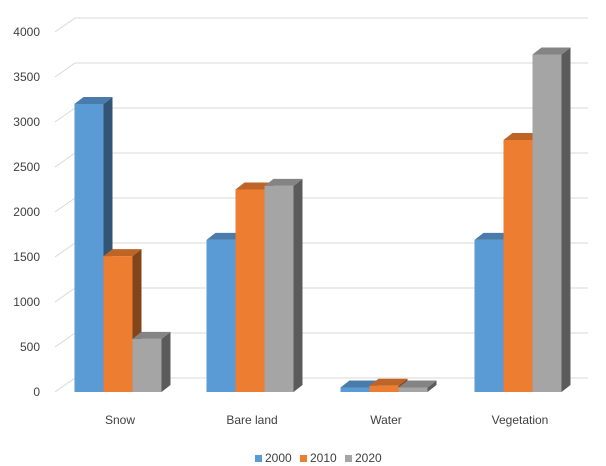 This screenshot has height=466, width=606. Describe the element at coordinates (36, 392) in the screenshot. I see `y-tick-label: 0` at that location.